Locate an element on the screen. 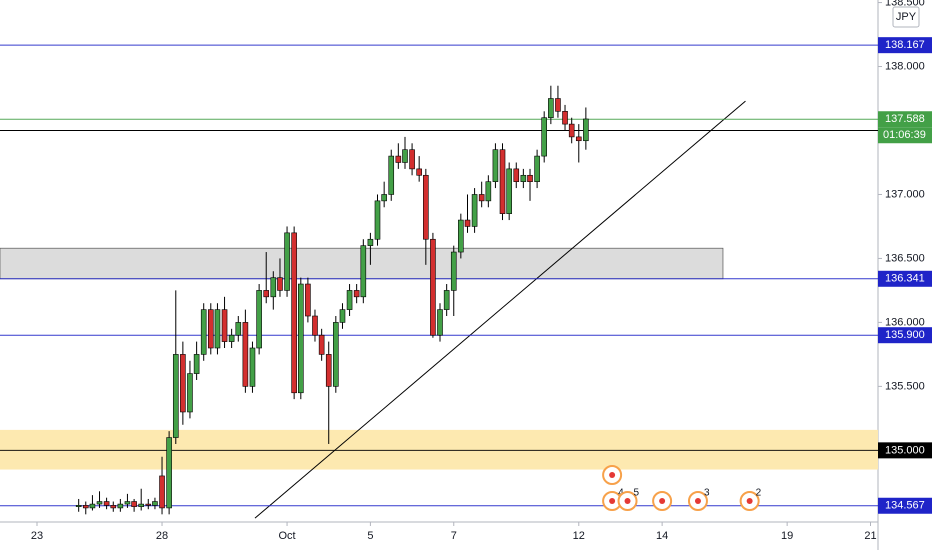 The height and width of the screenshot is (555, 932). price-label: 136.341 is located at coordinates (905, 279).